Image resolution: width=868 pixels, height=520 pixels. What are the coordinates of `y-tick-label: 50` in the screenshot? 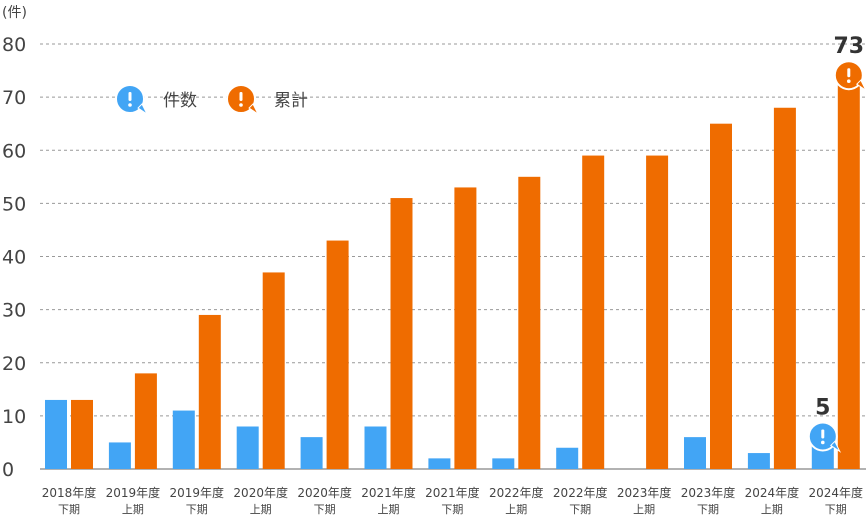 It's located at (14, 204).